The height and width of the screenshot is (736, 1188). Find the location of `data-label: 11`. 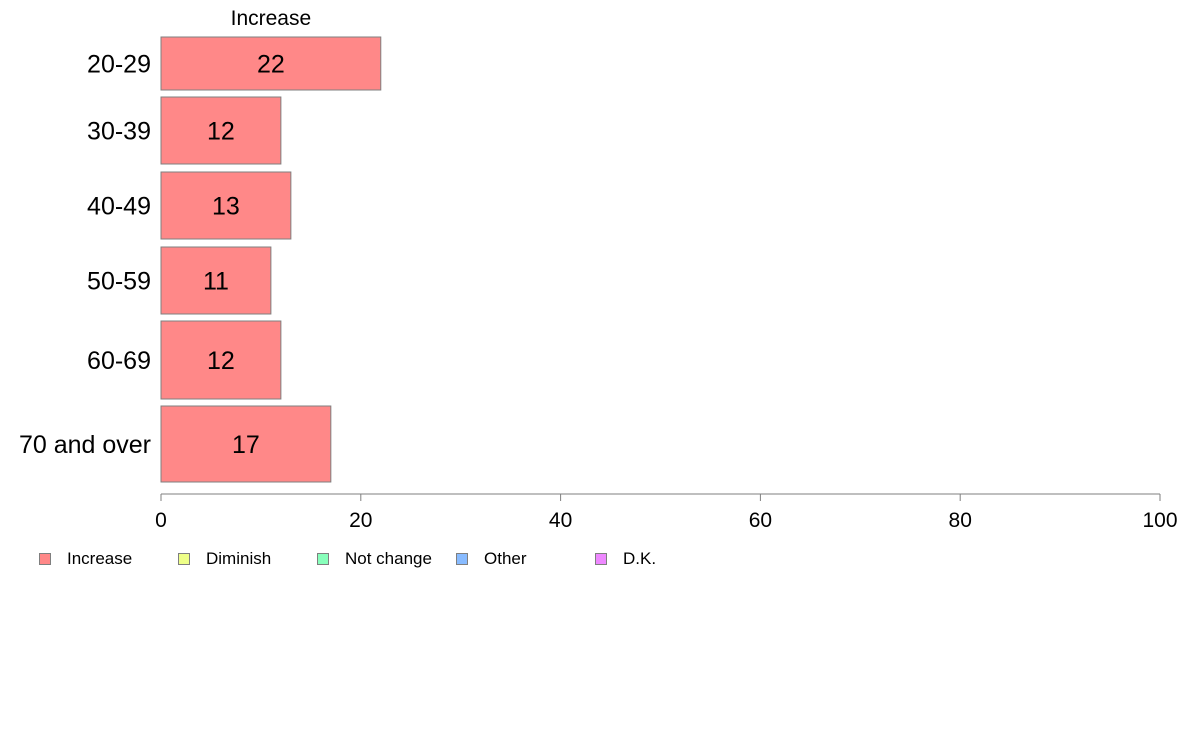

data-label: 11 is located at coordinates (216, 282).